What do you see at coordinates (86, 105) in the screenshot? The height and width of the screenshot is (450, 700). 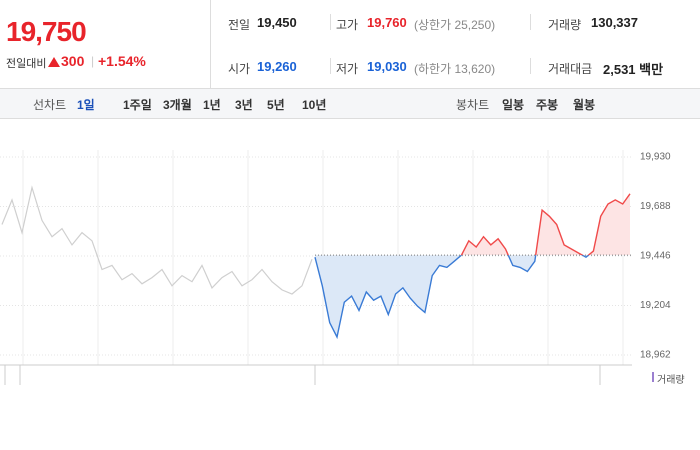 I see `tab: 1일` at bounding box center [86, 105].